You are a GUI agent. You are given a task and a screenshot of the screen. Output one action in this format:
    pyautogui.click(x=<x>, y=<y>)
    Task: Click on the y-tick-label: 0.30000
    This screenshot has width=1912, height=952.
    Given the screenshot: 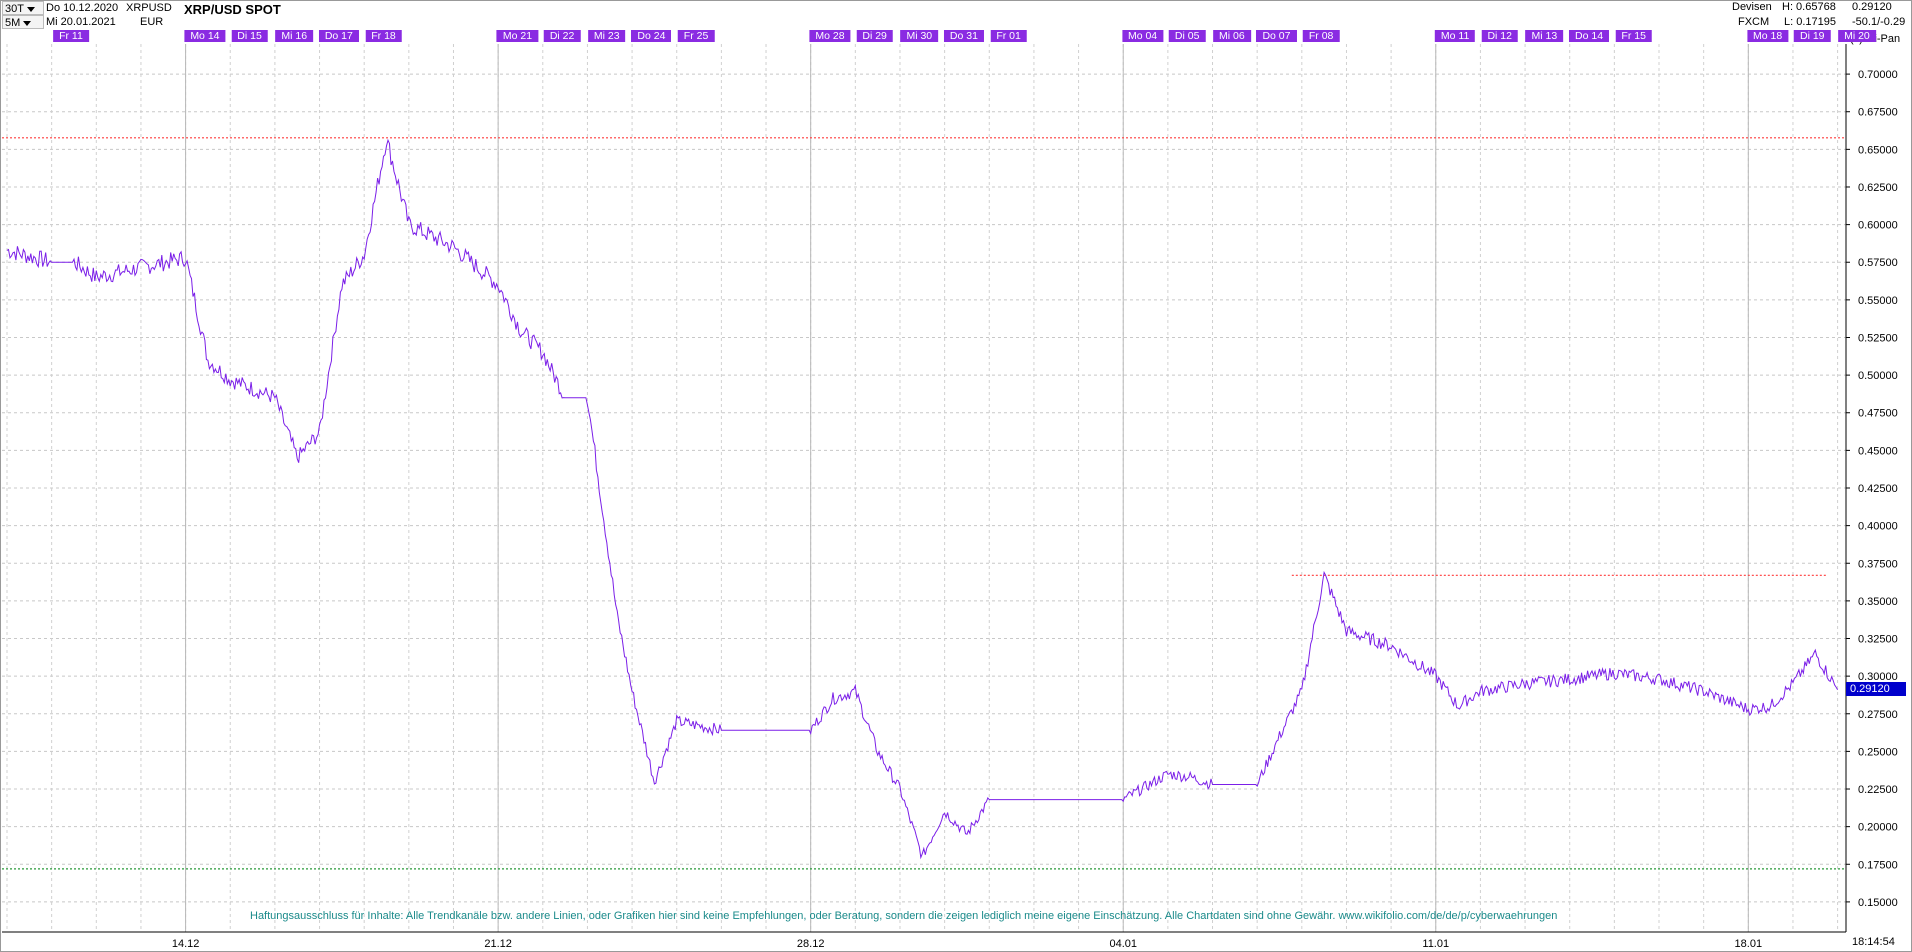 What is the action you would take?
    pyautogui.click(x=1878, y=677)
    